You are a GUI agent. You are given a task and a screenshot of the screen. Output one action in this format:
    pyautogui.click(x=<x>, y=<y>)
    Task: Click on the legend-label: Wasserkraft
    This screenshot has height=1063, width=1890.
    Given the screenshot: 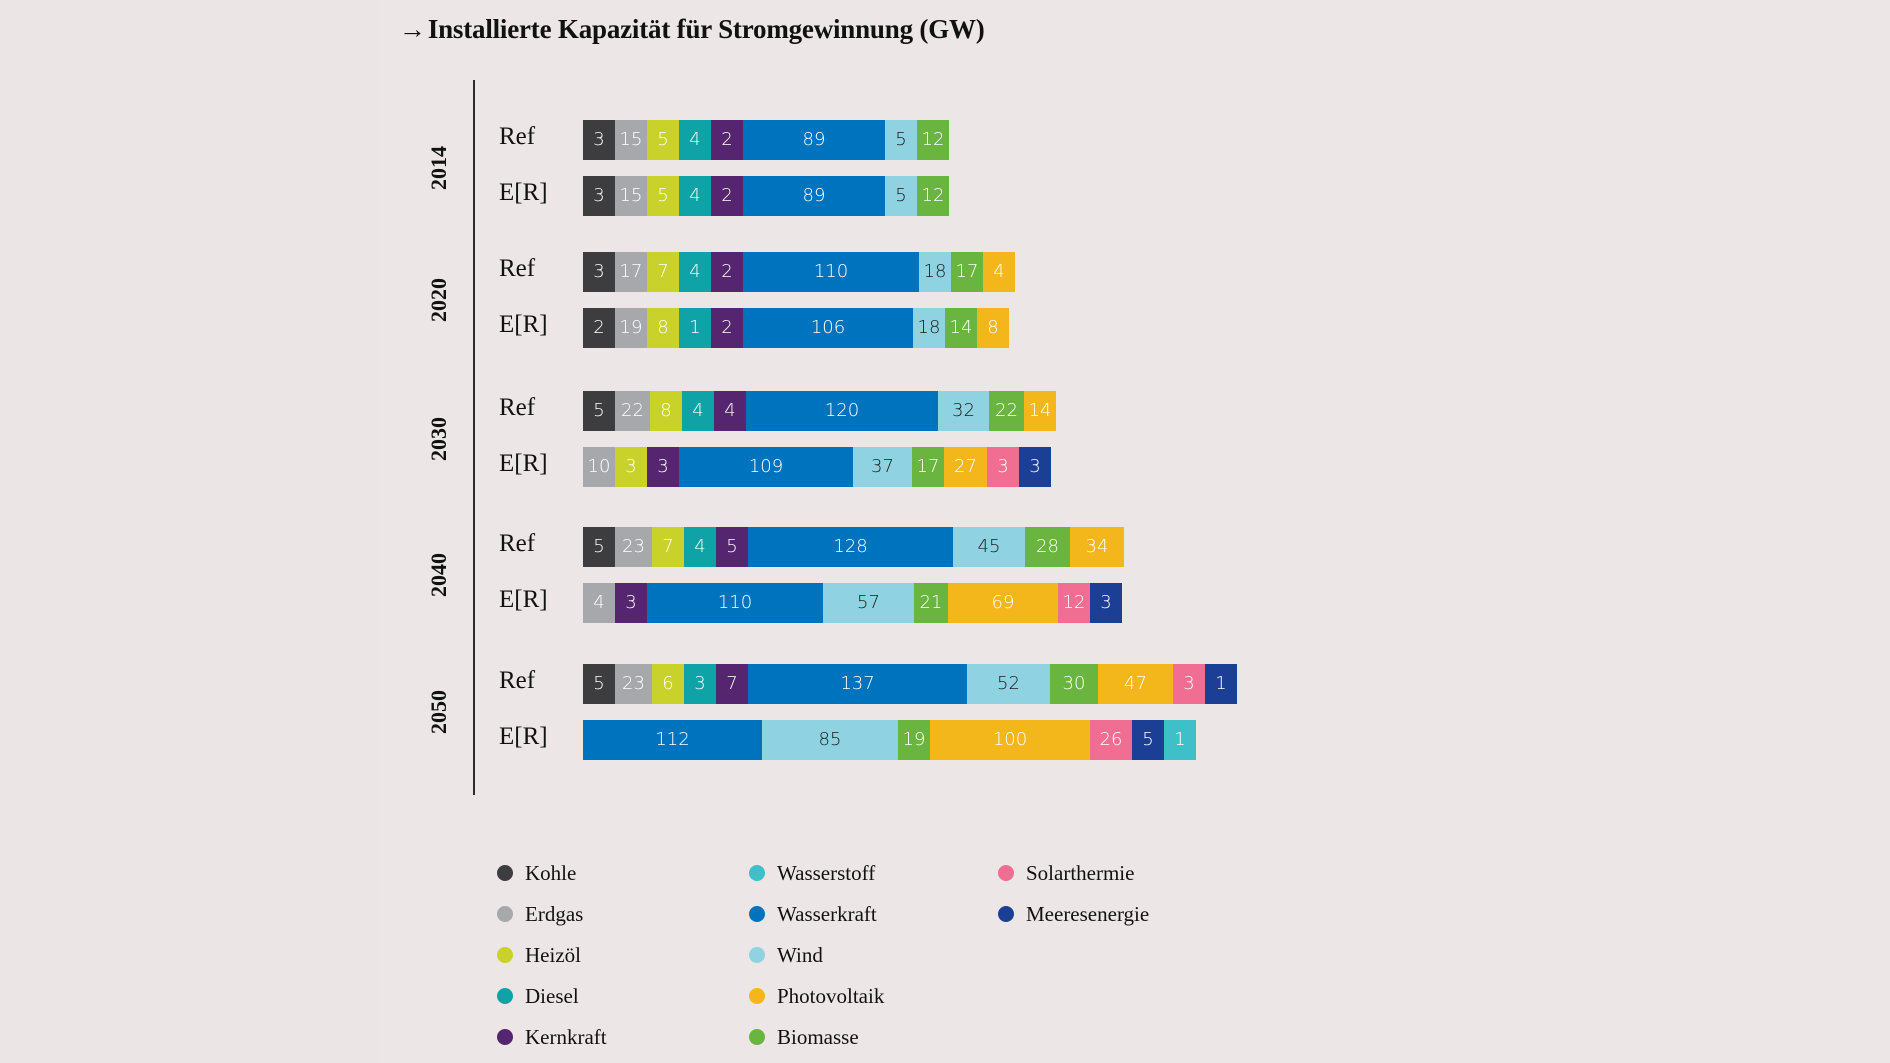 What is the action you would take?
    pyautogui.click(x=827, y=913)
    